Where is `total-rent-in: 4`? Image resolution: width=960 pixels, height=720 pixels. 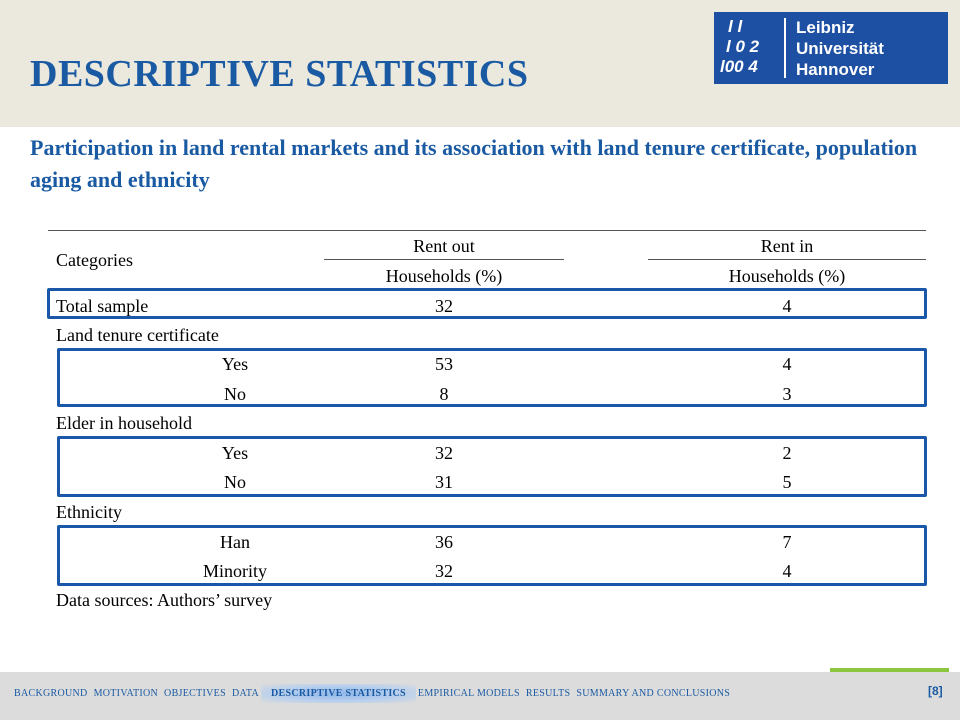
total-rent-in: 4 is located at coordinates (787, 306).